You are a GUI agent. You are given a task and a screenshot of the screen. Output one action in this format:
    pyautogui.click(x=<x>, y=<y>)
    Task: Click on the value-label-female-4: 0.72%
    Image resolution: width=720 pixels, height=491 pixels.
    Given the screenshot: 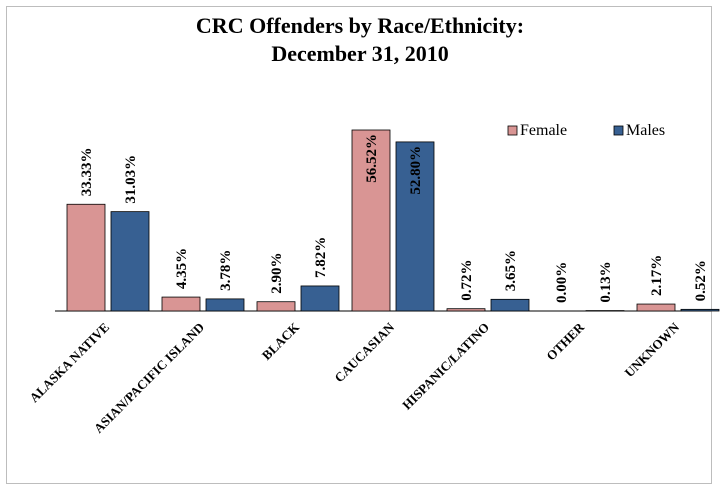 What is the action you would take?
    pyautogui.click(x=467, y=279)
    